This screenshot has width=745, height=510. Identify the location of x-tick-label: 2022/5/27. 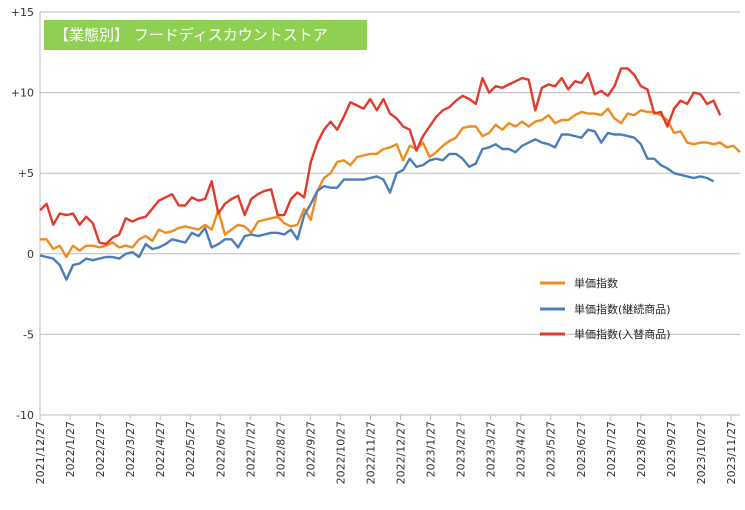
(190, 449).